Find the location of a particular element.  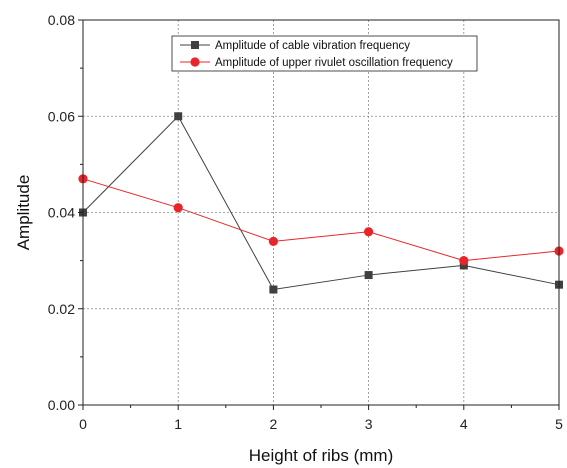

y-axis-title: Amplitude is located at coordinates (23, 213).